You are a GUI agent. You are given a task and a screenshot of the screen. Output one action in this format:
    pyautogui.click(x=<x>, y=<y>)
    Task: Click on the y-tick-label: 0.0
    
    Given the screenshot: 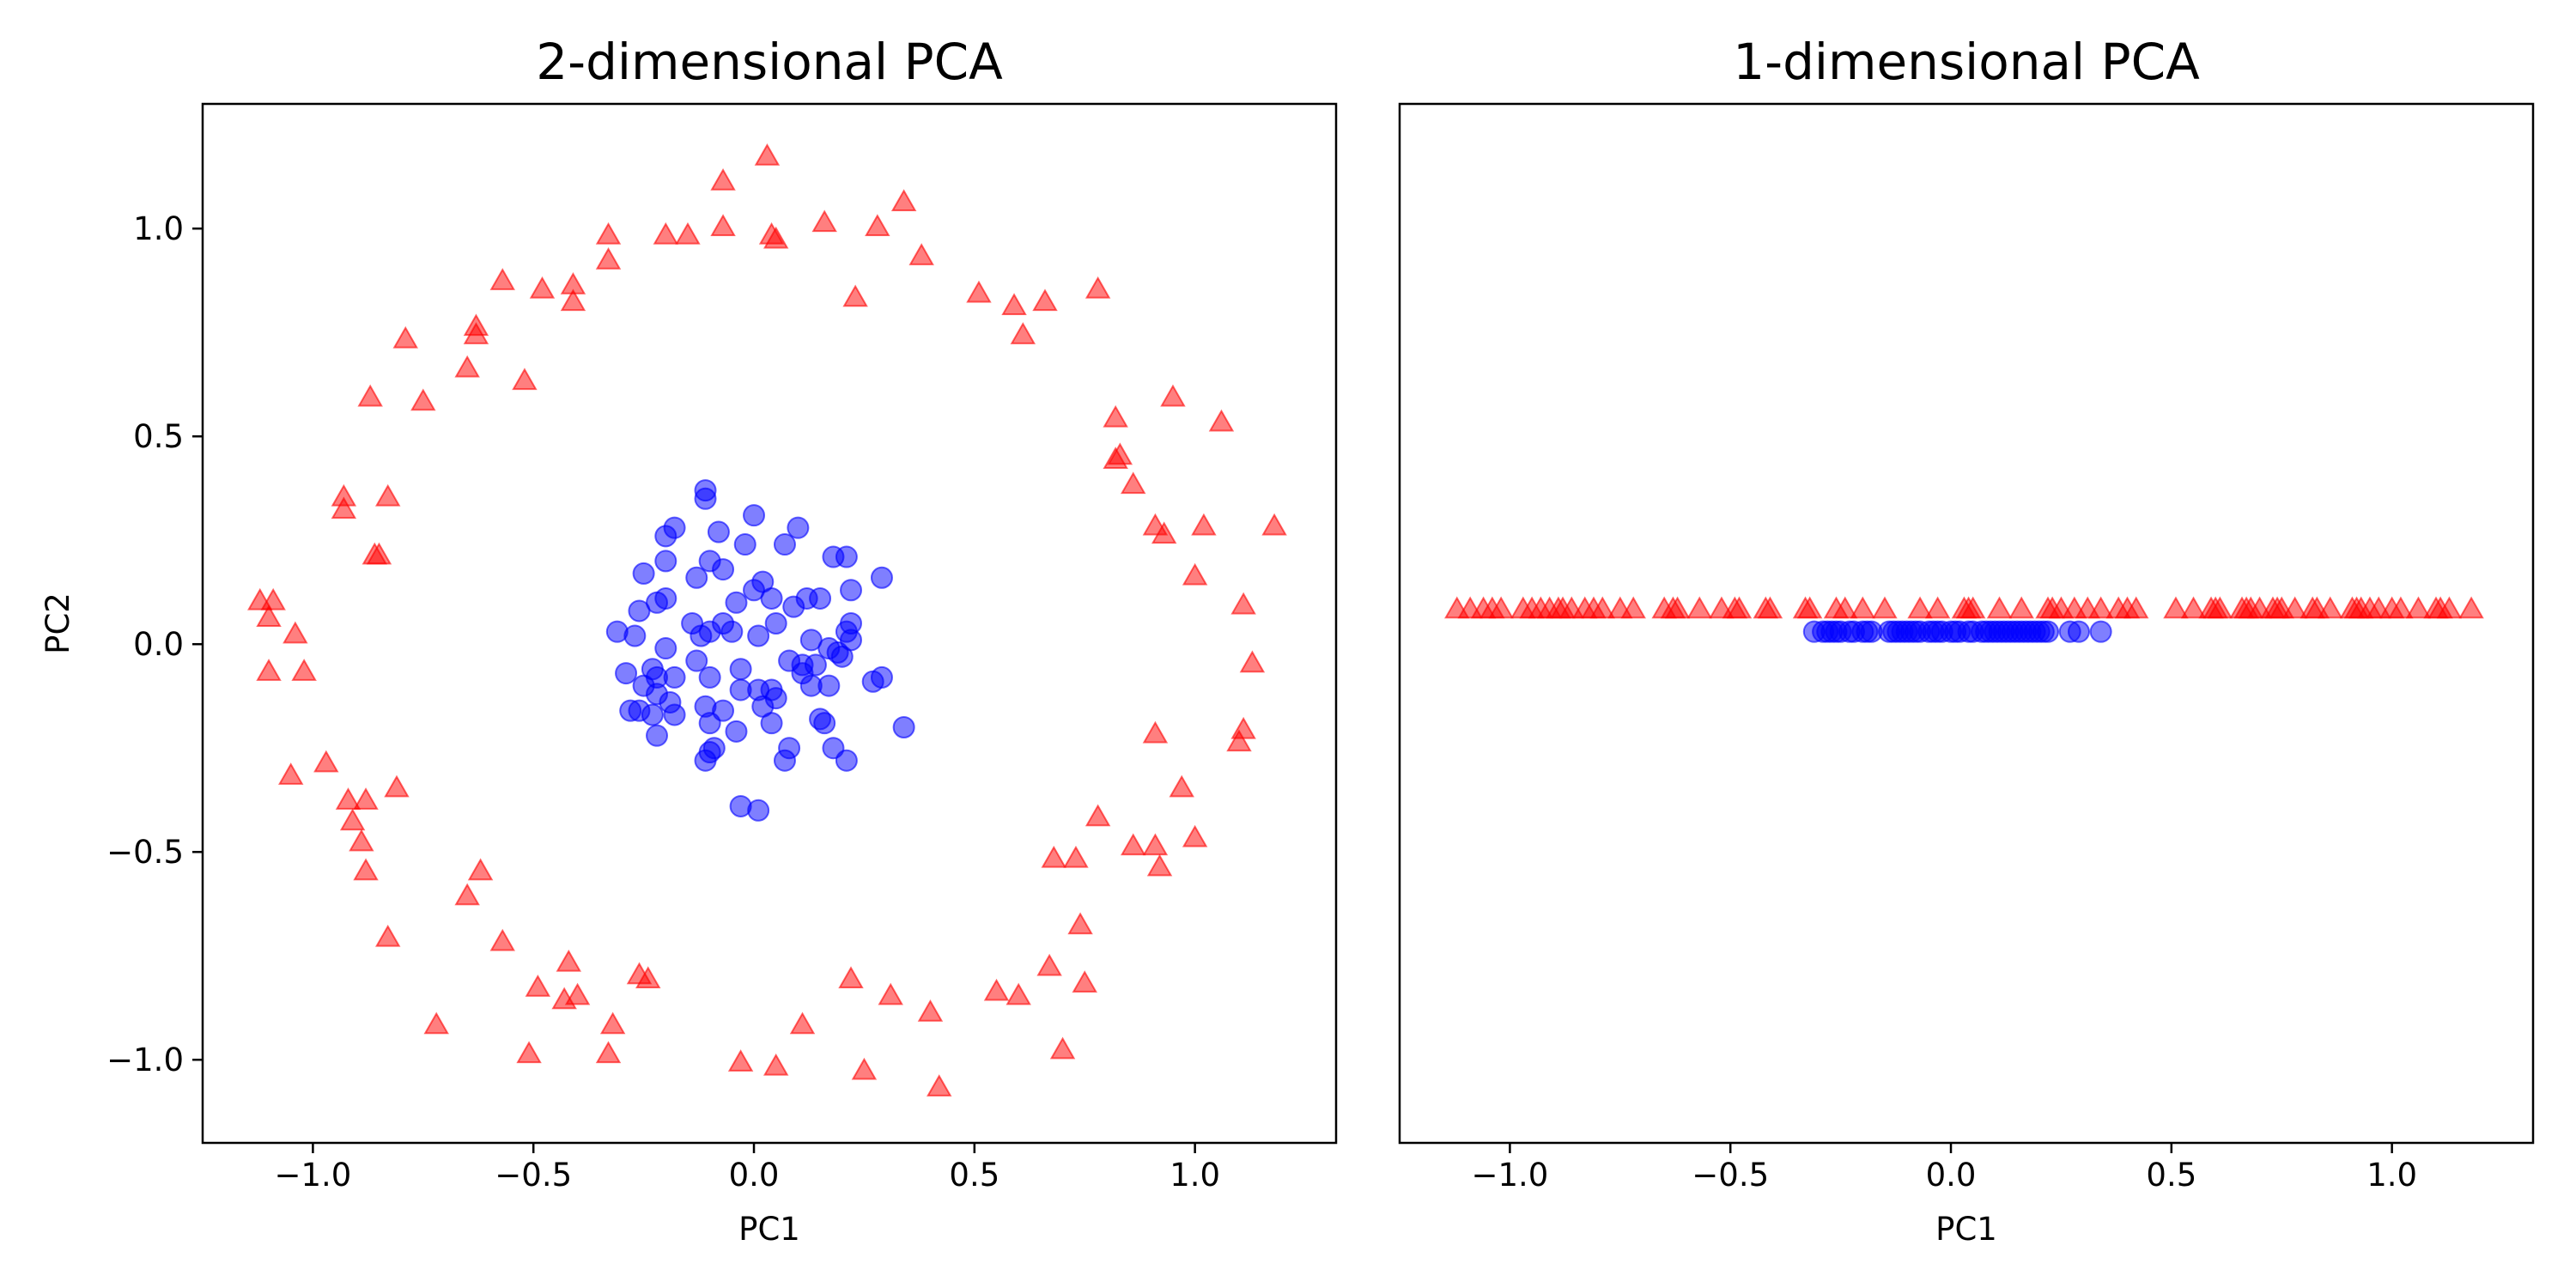 What is the action you would take?
    pyautogui.click(x=159, y=644)
    